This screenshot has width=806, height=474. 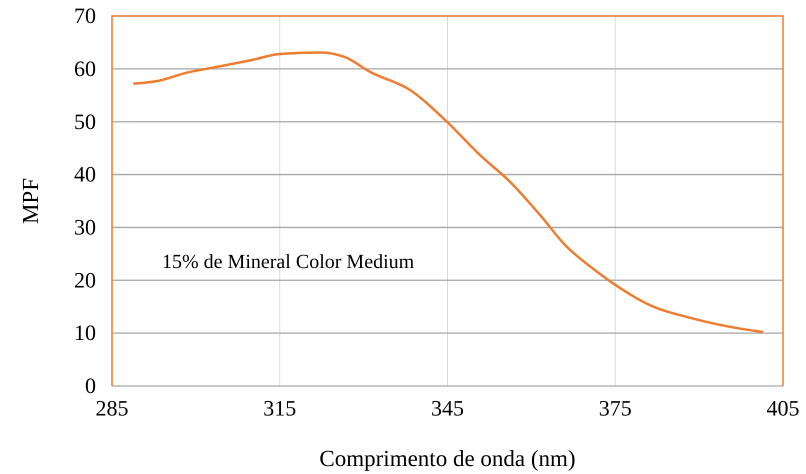 What do you see at coordinates (85, 68) in the screenshot?
I see `y-tick-label: 60` at bounding box center [85, 68].